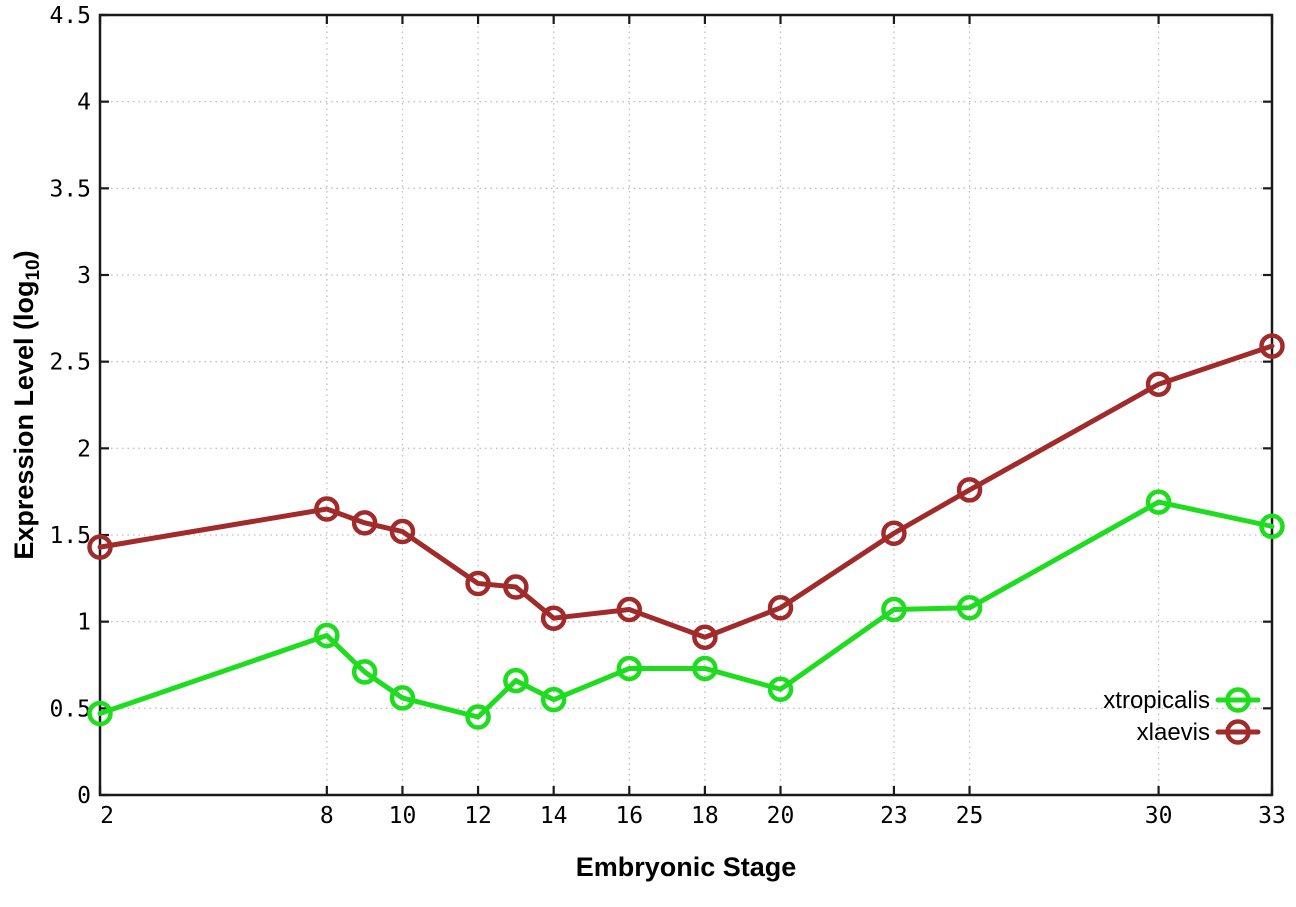 This screenshot has height=907, width=1296. I want to click on y-axis-title-text: Expression Level (log, so click(23, 420).